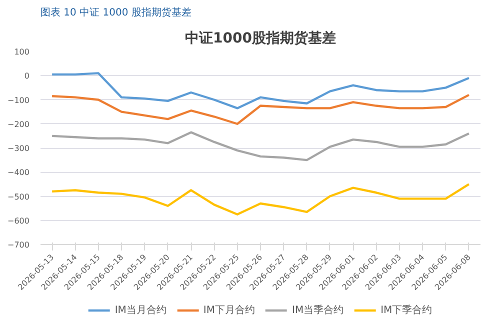 The image size is (500, 329). Describe the element at coordinates (19, 100) in the screenshot. I see `y-tick-label: −100` at that location.